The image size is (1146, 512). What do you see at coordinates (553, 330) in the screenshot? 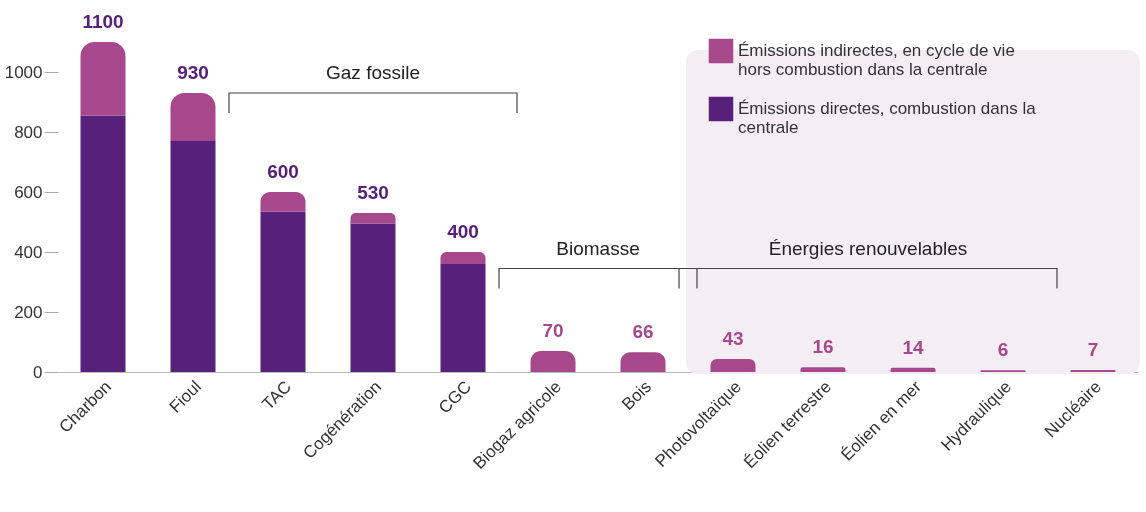
I see `total-label: 70` at bounding box center [553, 330].